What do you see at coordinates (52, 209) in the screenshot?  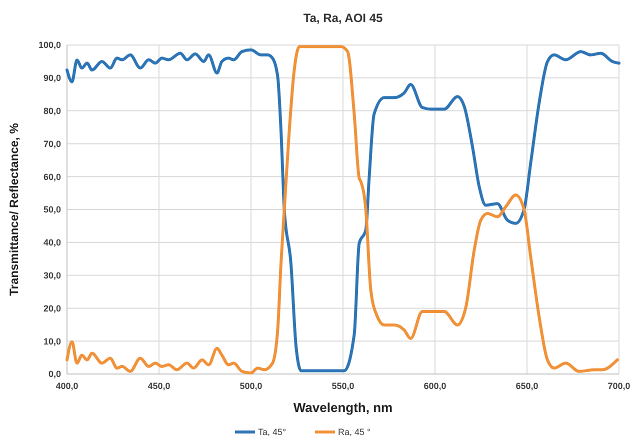 I see `y-tick-label: 50,0` at bounding box center [52, 209].